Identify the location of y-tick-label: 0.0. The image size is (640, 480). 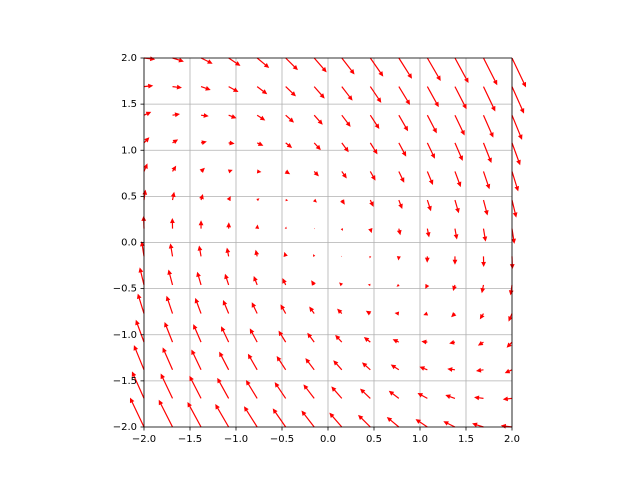
(129, 243).